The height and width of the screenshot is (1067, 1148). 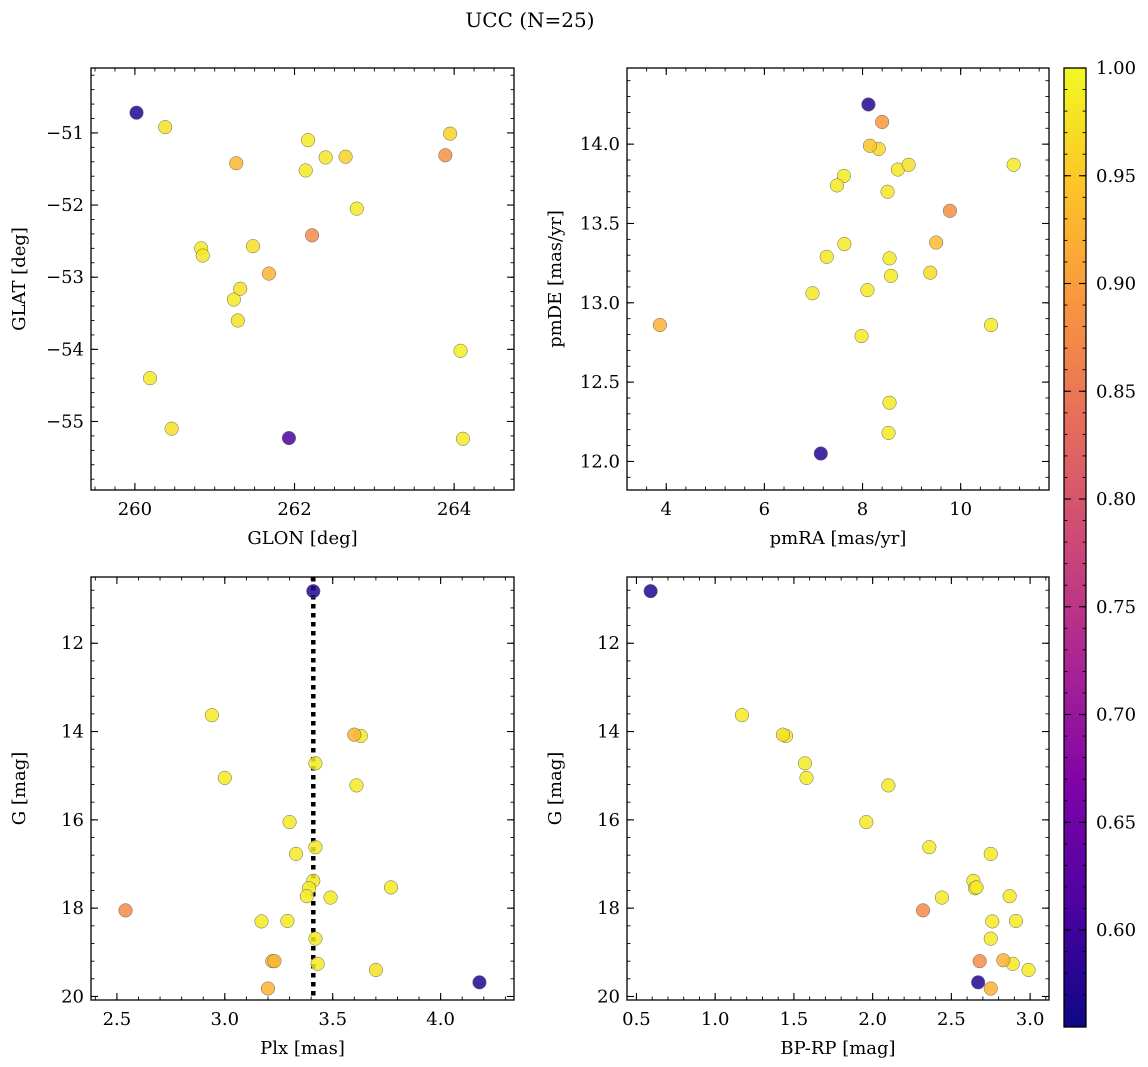 What do you see at coordinates (529, 20) in the screenshot?
I see `figure-title: UCC (N=25)` at bounding box center [529, 20].